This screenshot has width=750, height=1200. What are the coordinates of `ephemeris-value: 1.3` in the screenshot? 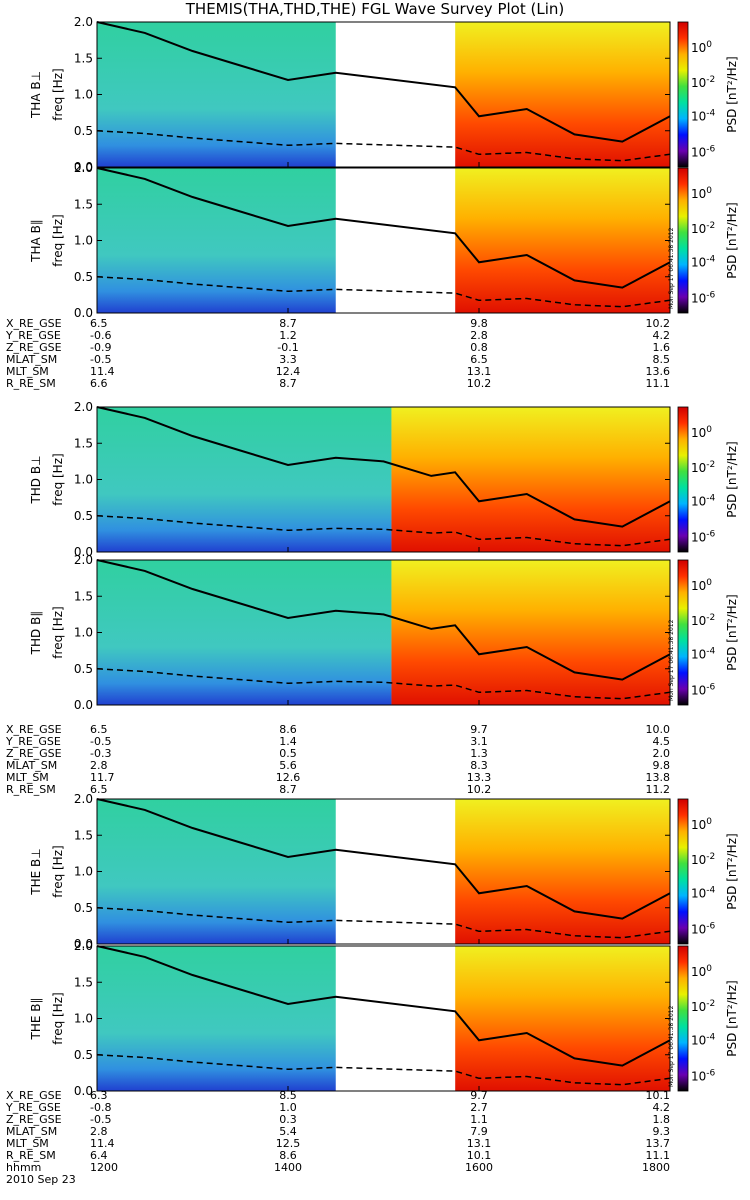 It's located at (479, 753).